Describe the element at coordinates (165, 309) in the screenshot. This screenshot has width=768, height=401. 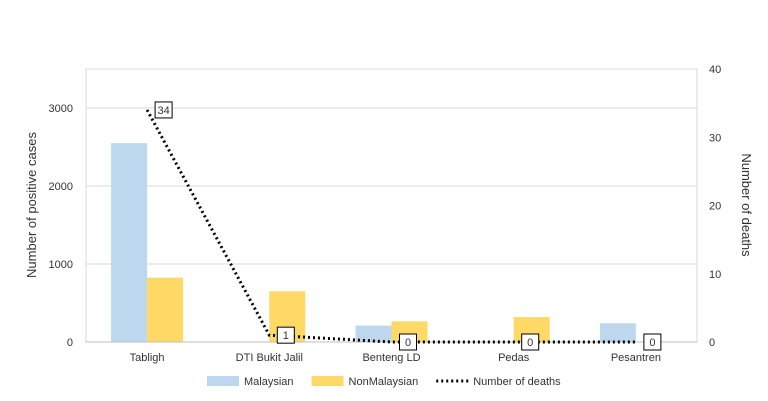
I see `bar-nonmalaysian` at that location.